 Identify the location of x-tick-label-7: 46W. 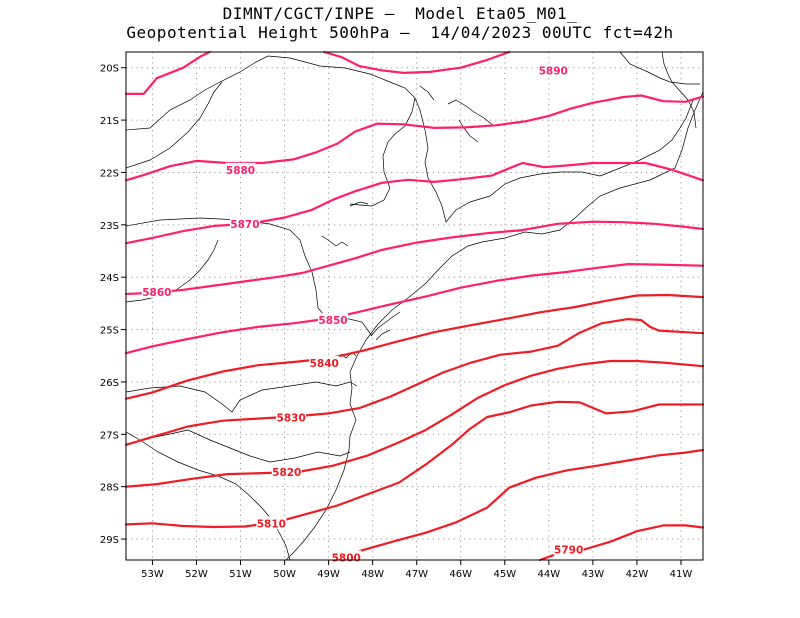
(460, 574).